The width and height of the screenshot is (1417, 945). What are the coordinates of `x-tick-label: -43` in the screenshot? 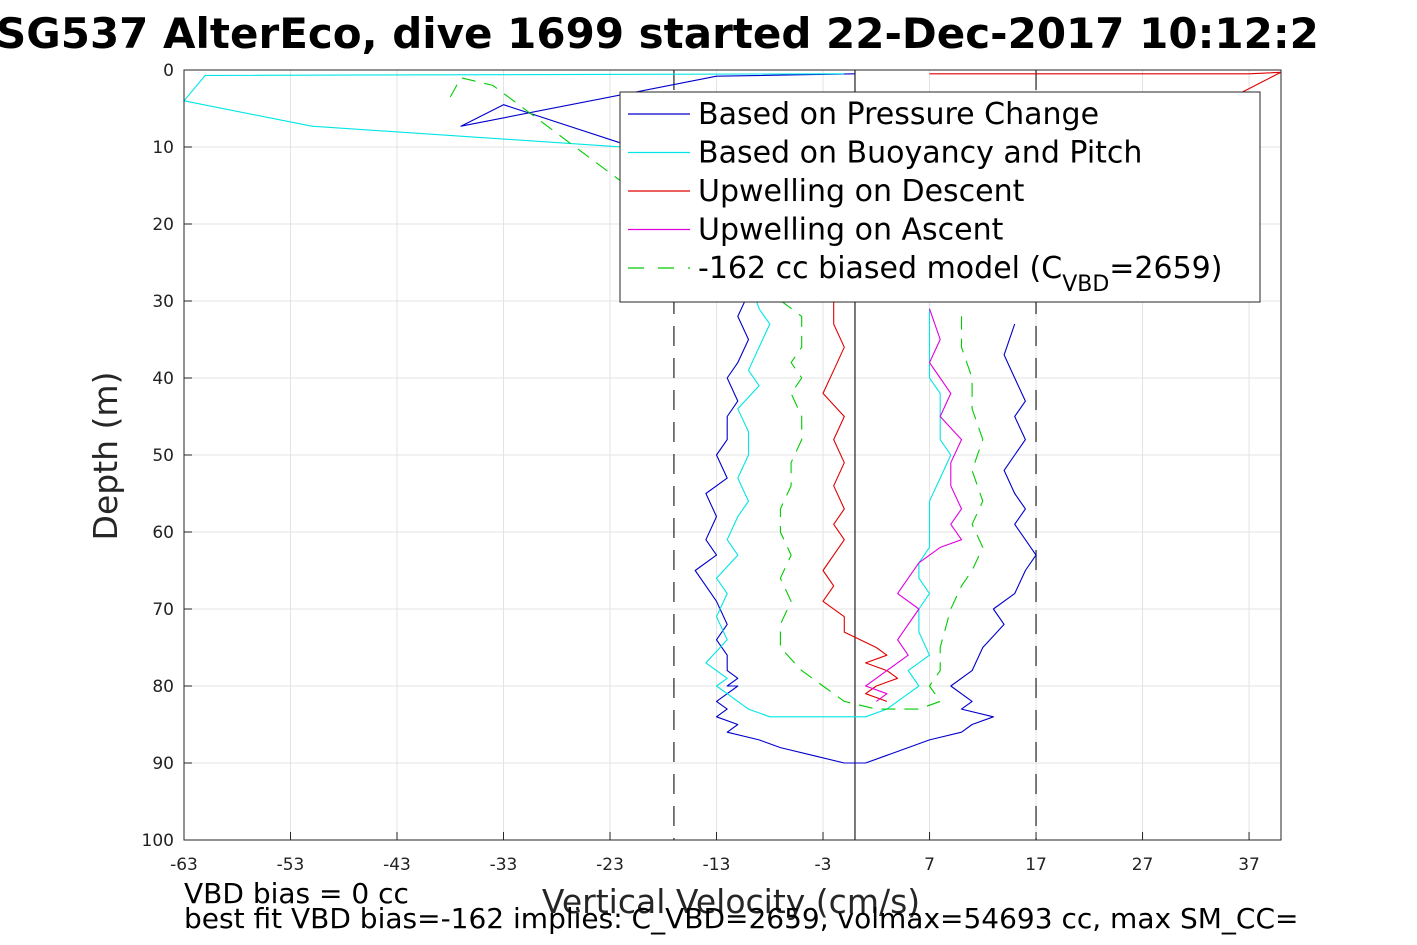 It's located at (397, 865).